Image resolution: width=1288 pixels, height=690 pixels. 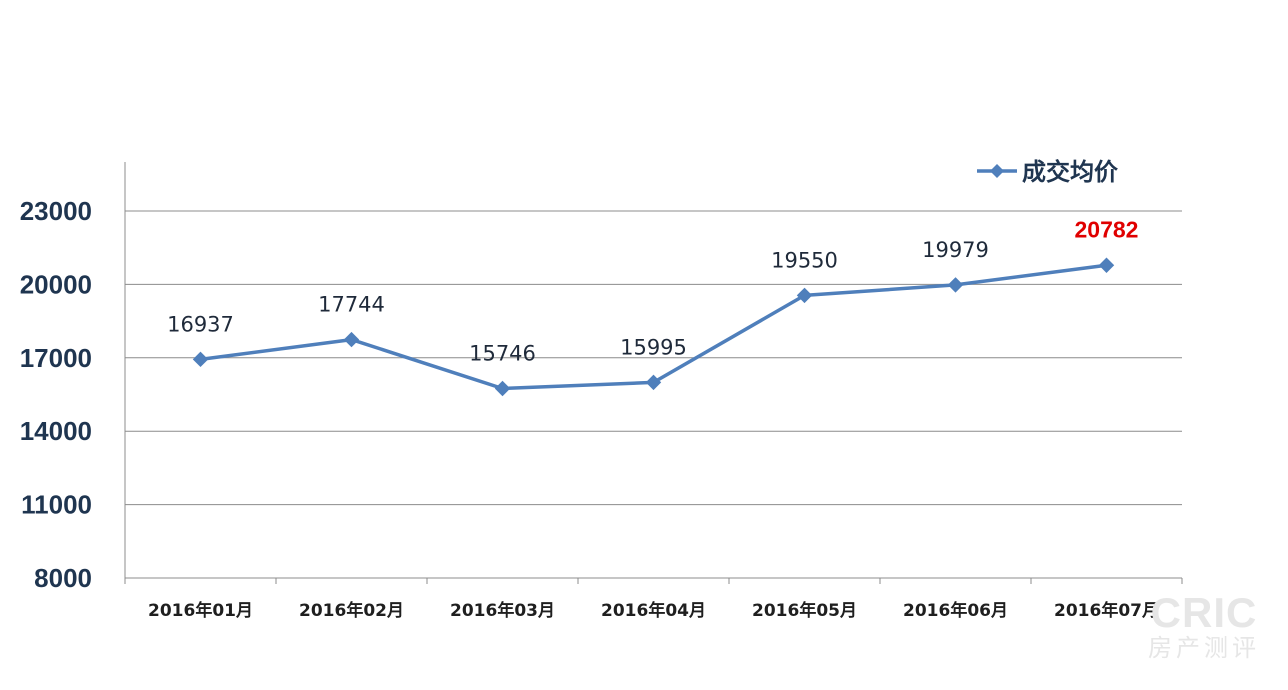 I want to click on data-label: 16937, so click(x=200, y=324).